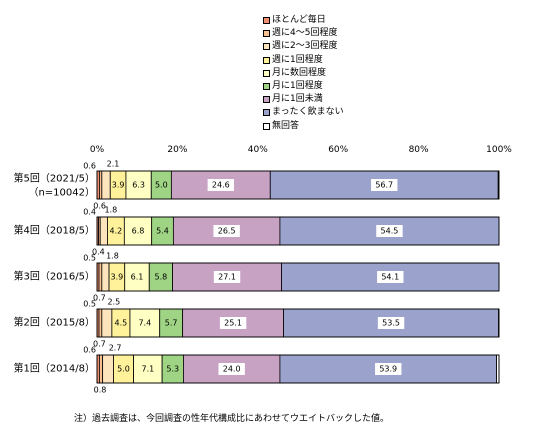 This screenshot has height=438, width=537. I want to click on category-label-sub: （n=10042）, so click(61, 193).